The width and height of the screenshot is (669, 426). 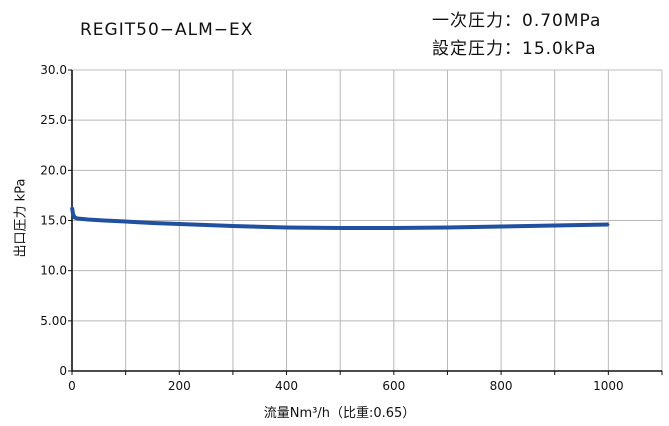 I want to click on y-tick-label: 10.0, so click(x=53, y=271).